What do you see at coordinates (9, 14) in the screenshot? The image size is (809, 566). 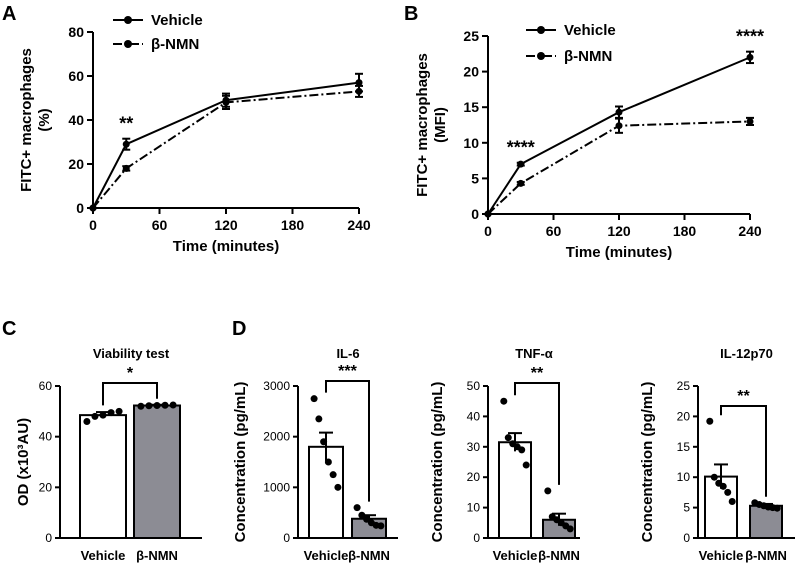 I see `panel-letter-a: A` at bounding box center [9, 14].